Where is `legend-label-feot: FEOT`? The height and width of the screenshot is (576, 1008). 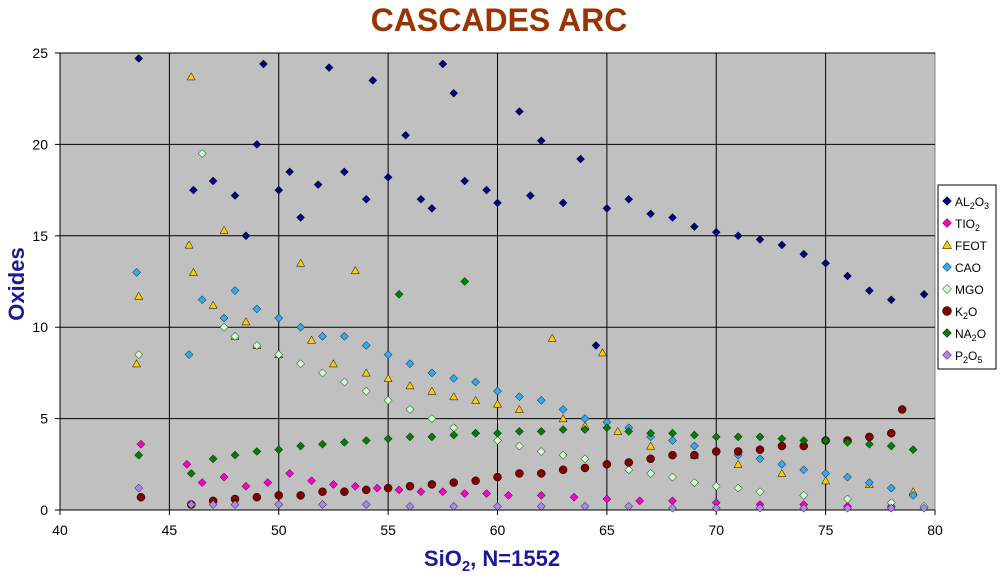
legend-label-feot: FEOT is located at coordinates (971, 246).